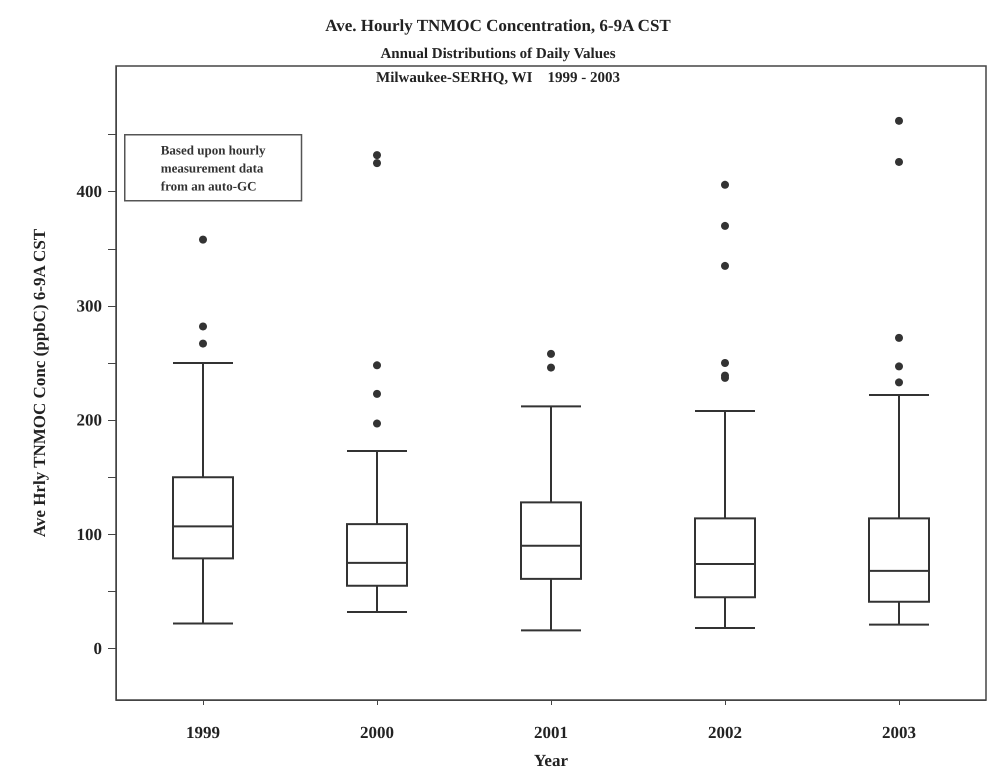  I want to click on y-tick-label: 400, so click(89, 192).